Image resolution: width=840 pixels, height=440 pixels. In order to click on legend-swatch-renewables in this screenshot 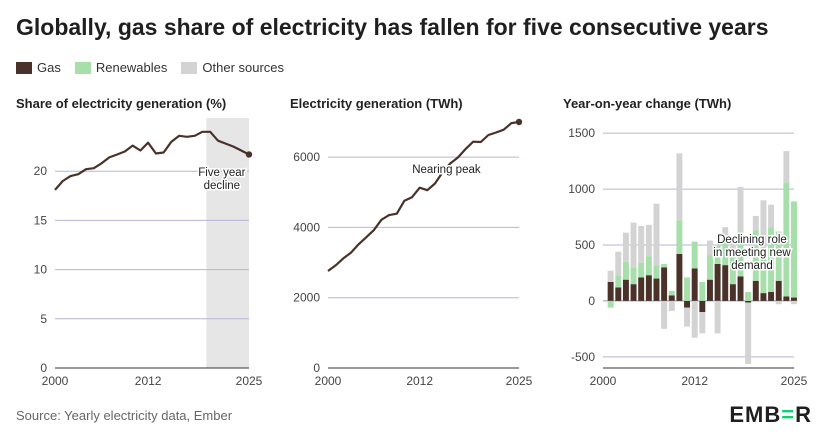, I will do `click(82, 67)`.